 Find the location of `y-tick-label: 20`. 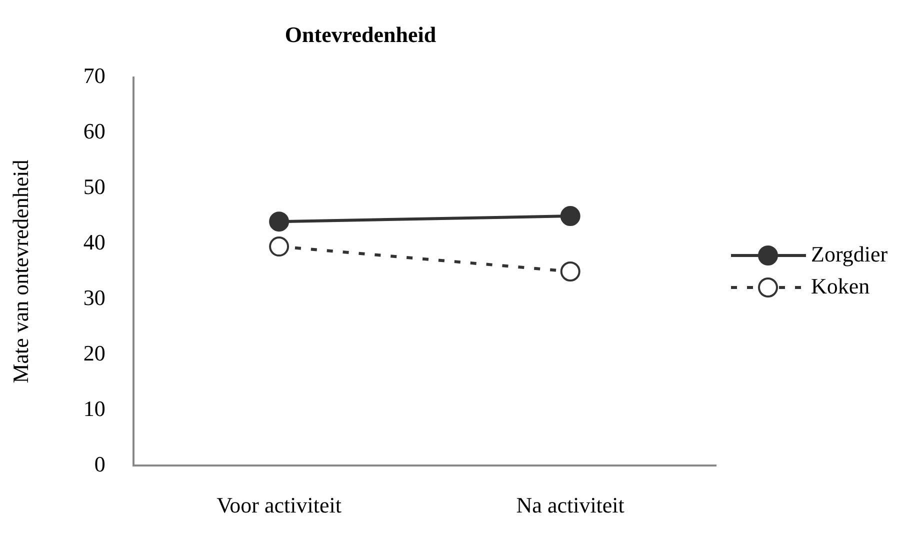

y-tick-label: 20 is located at coordinates (94, 353).